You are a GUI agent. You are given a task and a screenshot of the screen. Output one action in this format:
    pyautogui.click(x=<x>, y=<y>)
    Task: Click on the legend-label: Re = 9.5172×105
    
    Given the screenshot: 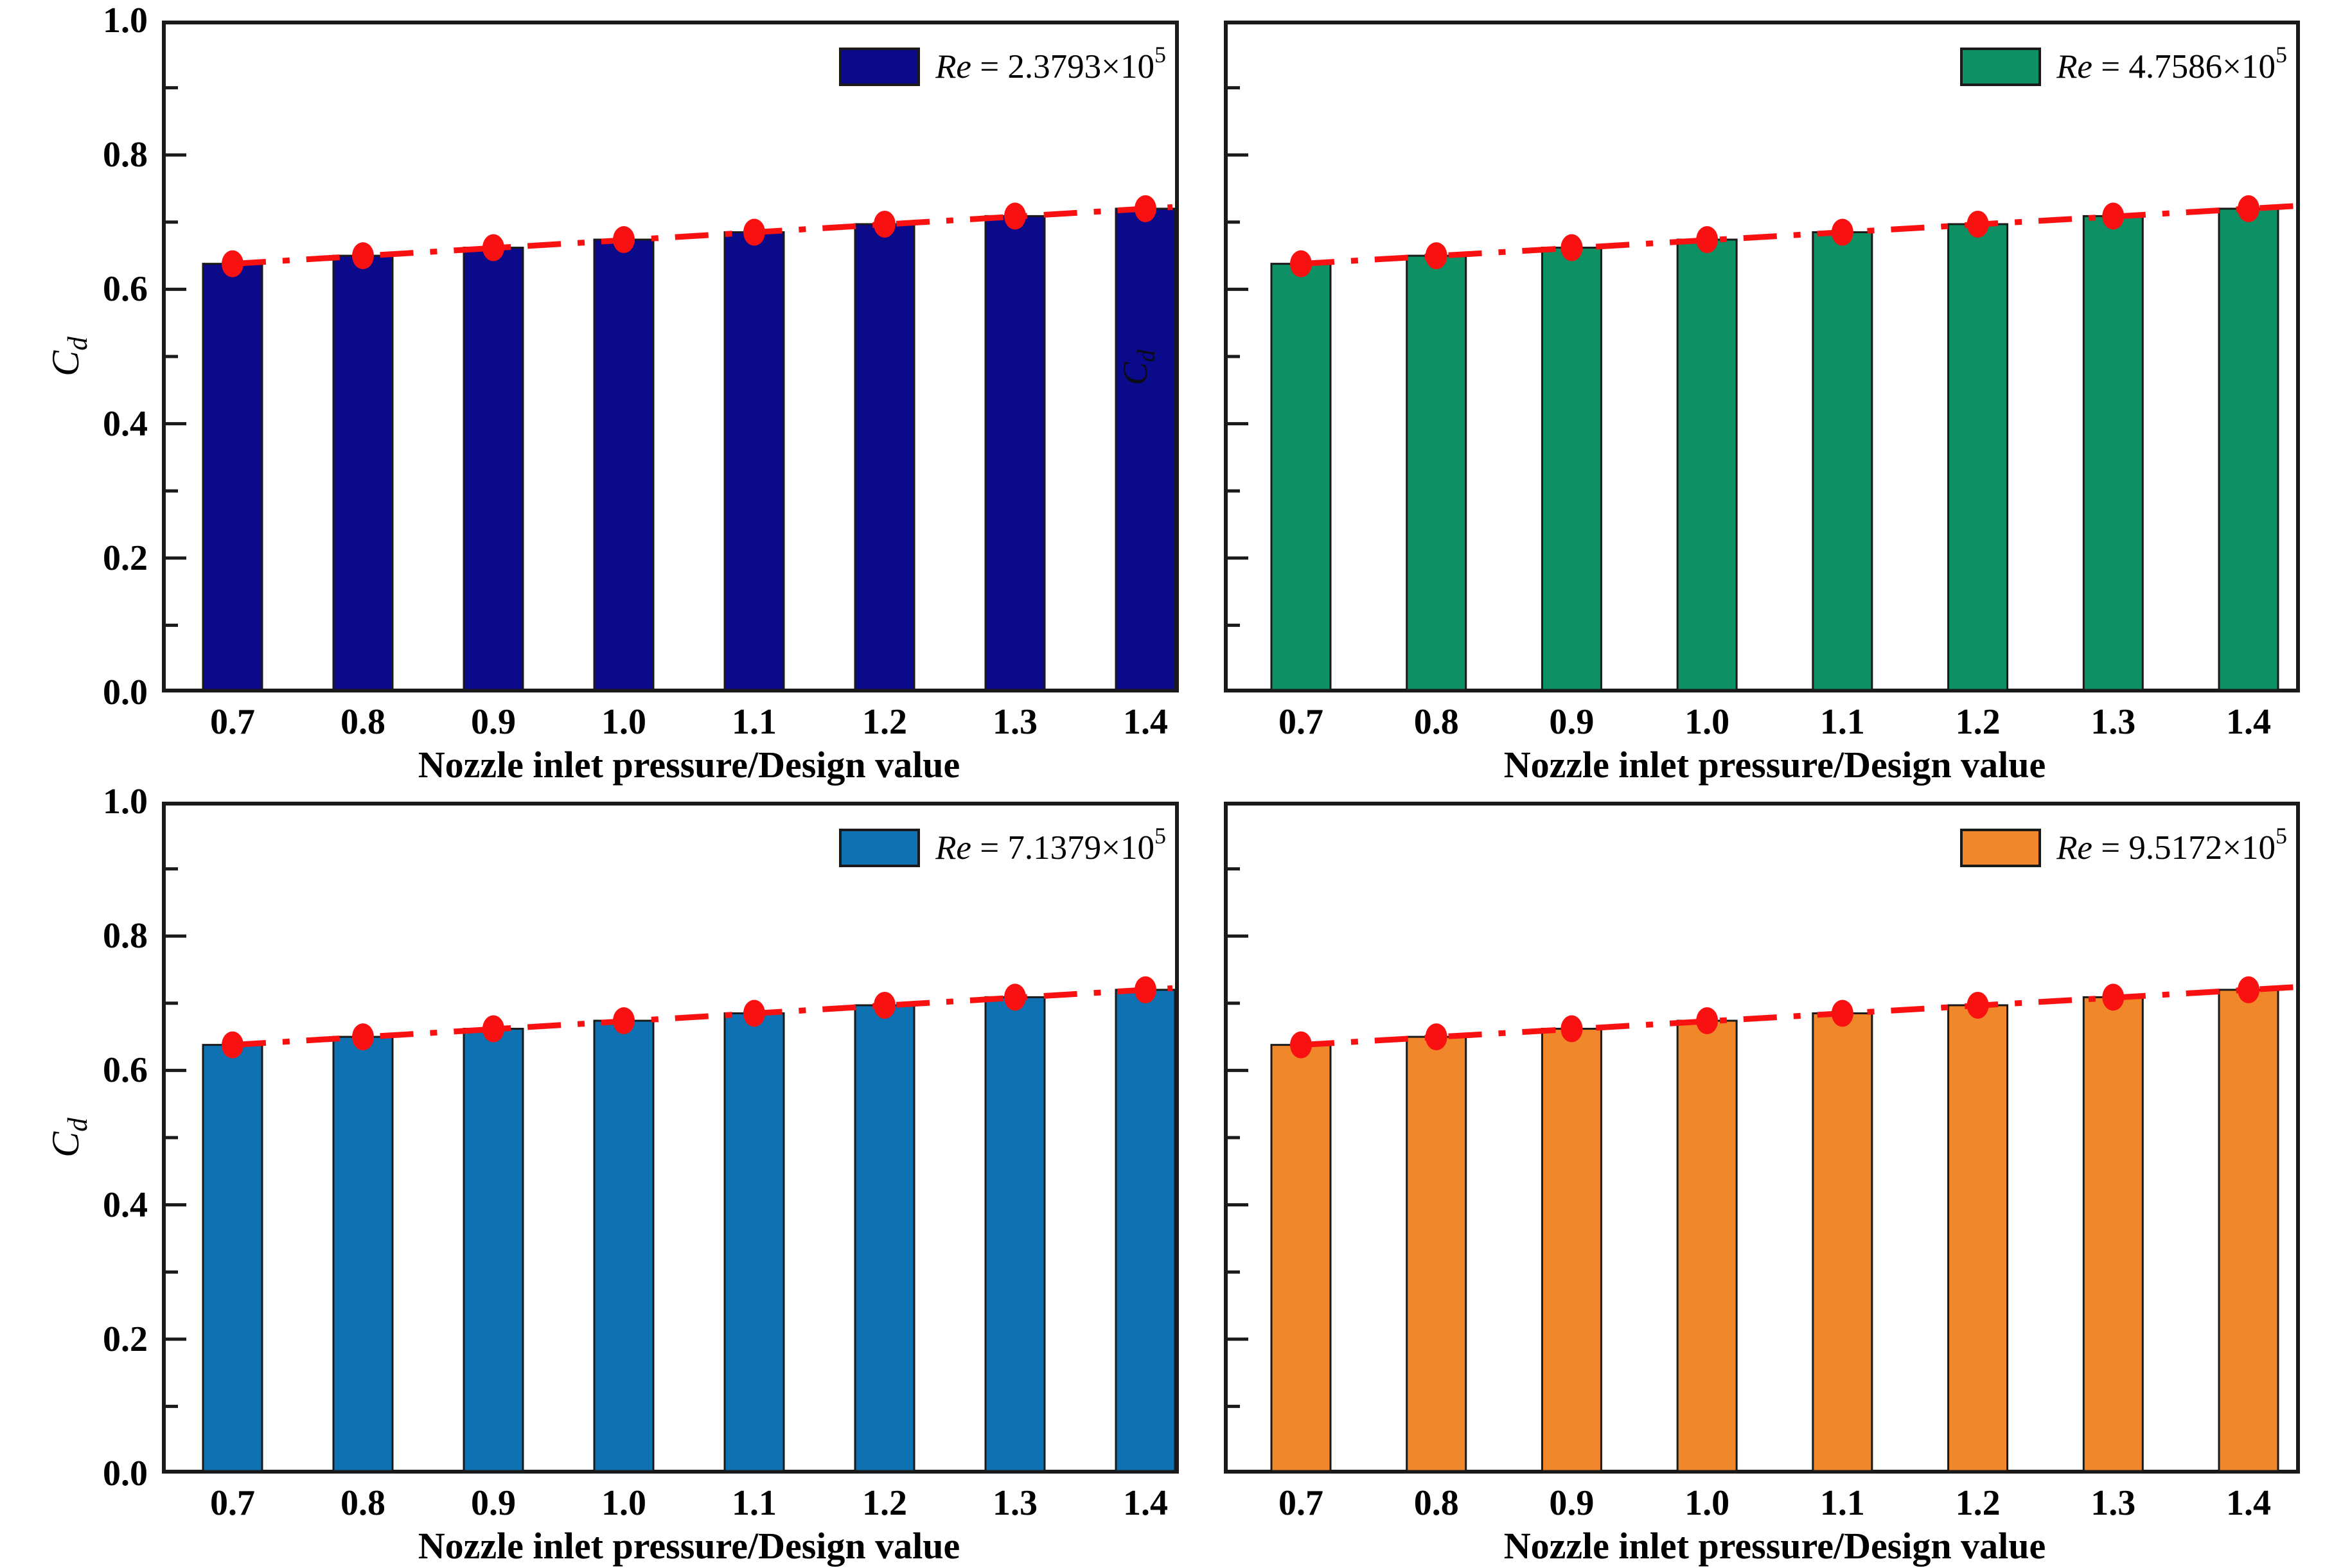 What is the action you would take?
    pyautogui.click(x=2171, y=845)
    